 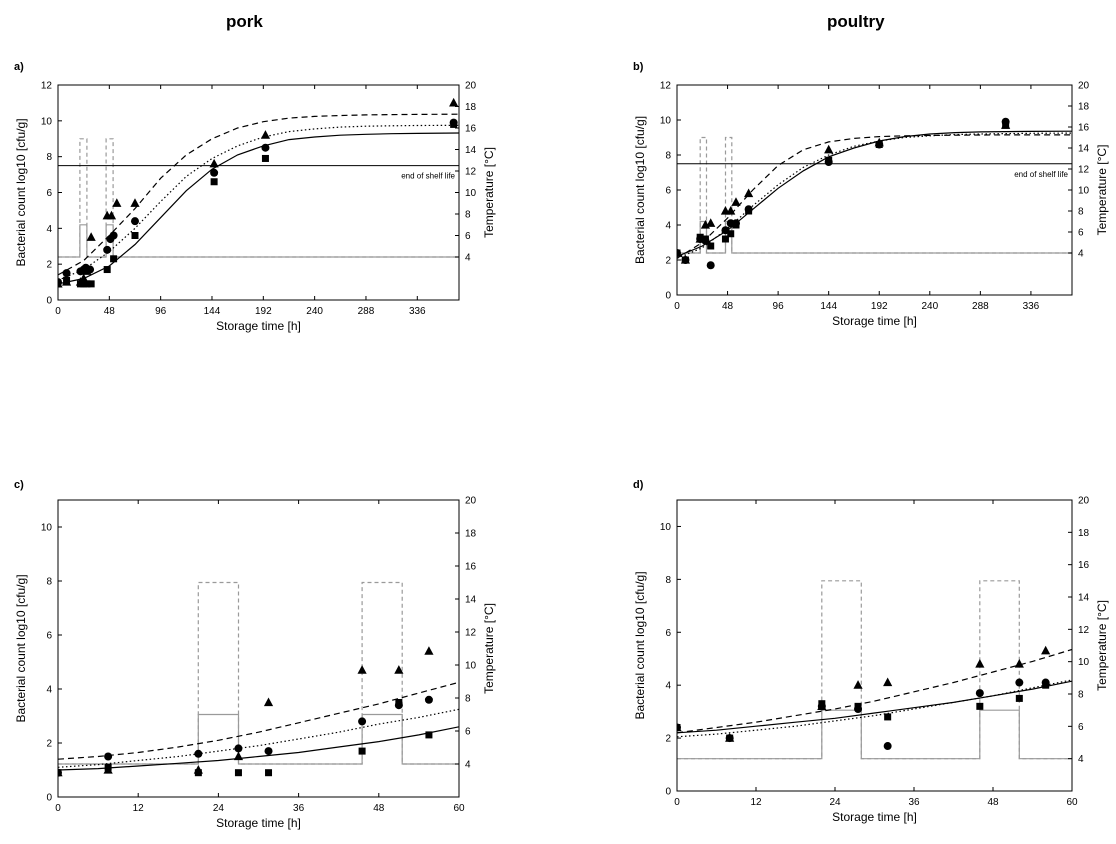 What do you see at coordinates (1031, 306) in the screenshot?
I see `x-tick-label: 336` at bounding box center [1031, 306].